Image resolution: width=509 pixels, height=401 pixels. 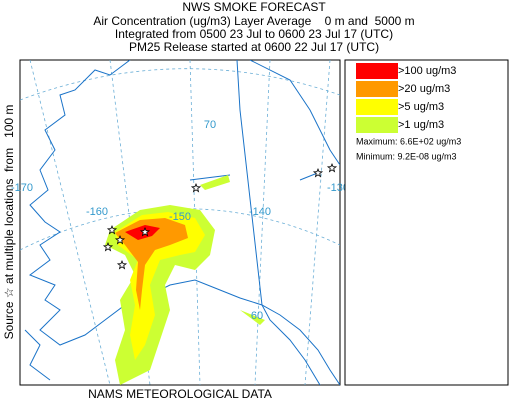 I want to click on minimum: Minimum: 9.2E-08 ug/m3, so click(x=406, y=156).